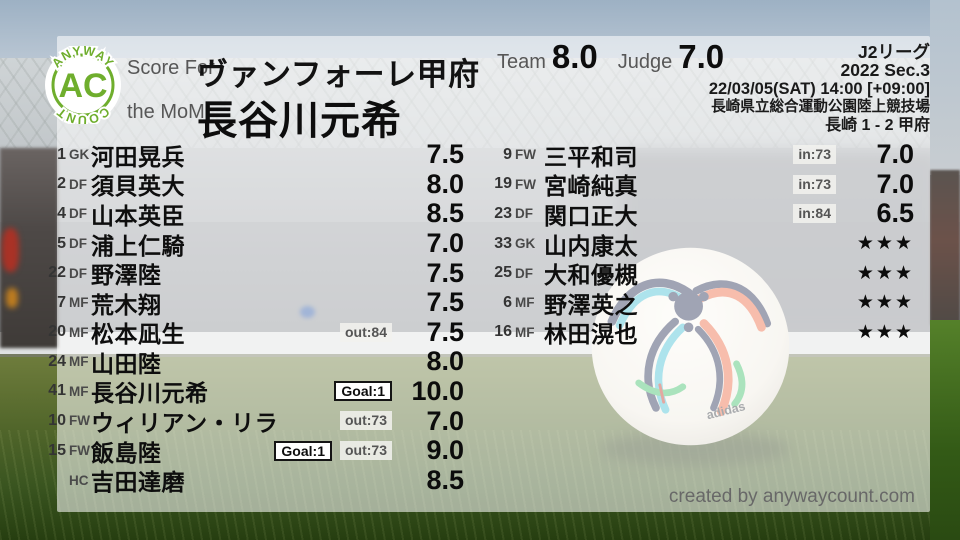  I want to click on team-name: ヴァンフォーレ甲府, so click(338, 74).